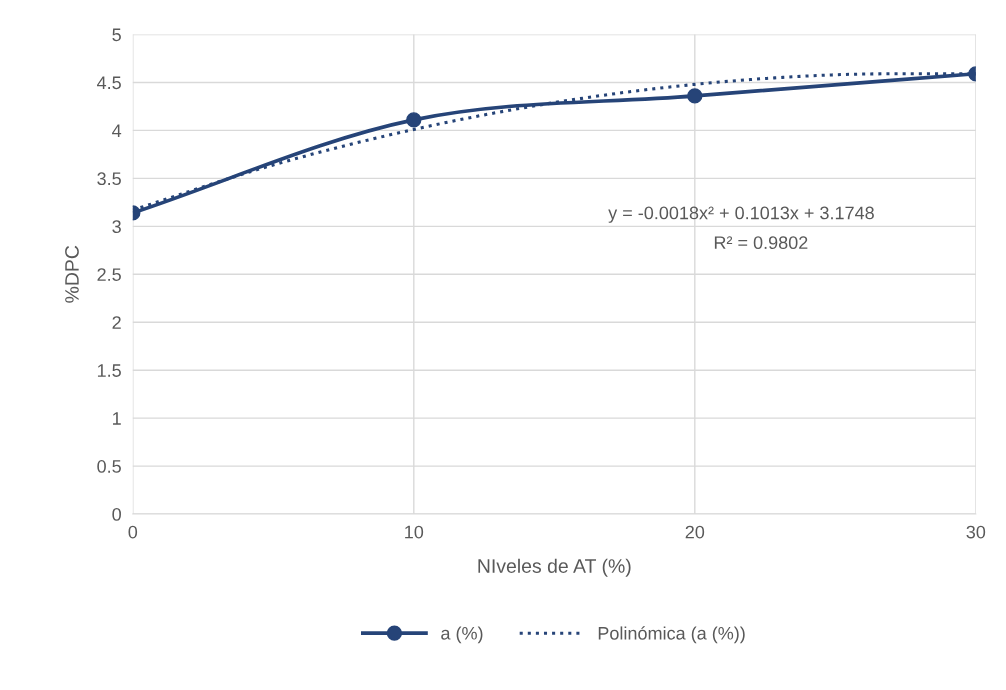  Describe the element at coordinates (554, 567) in the screenshot. I see `x-axis-title: NIveles de AT (%)` at that location.